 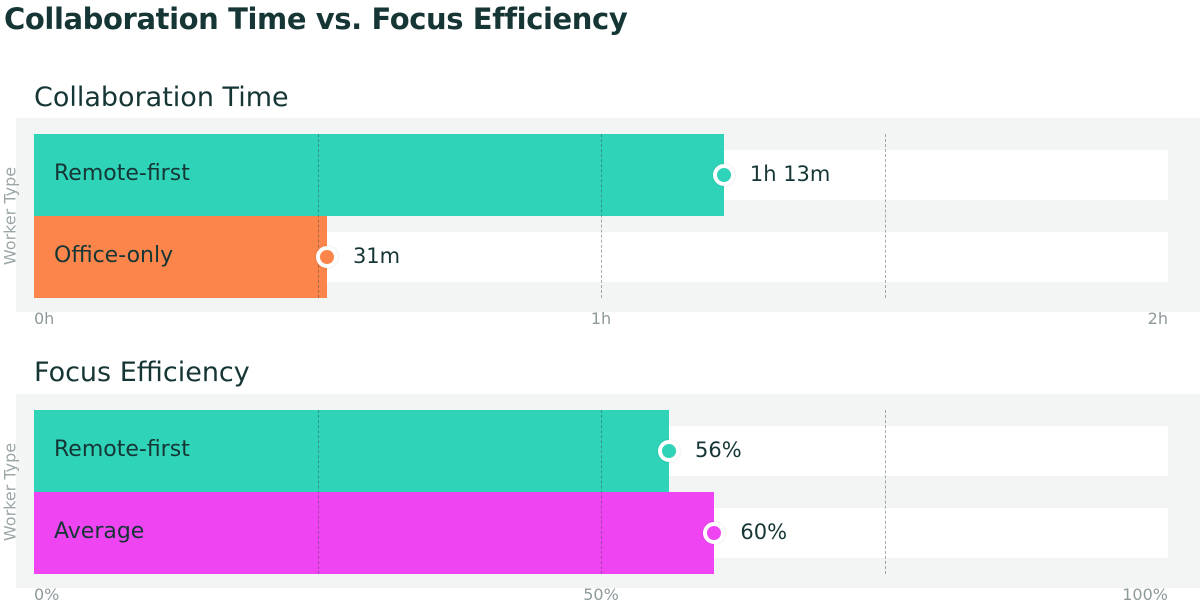 I want to click on collab-tick-label: 1h, so click(x=601, y=318).